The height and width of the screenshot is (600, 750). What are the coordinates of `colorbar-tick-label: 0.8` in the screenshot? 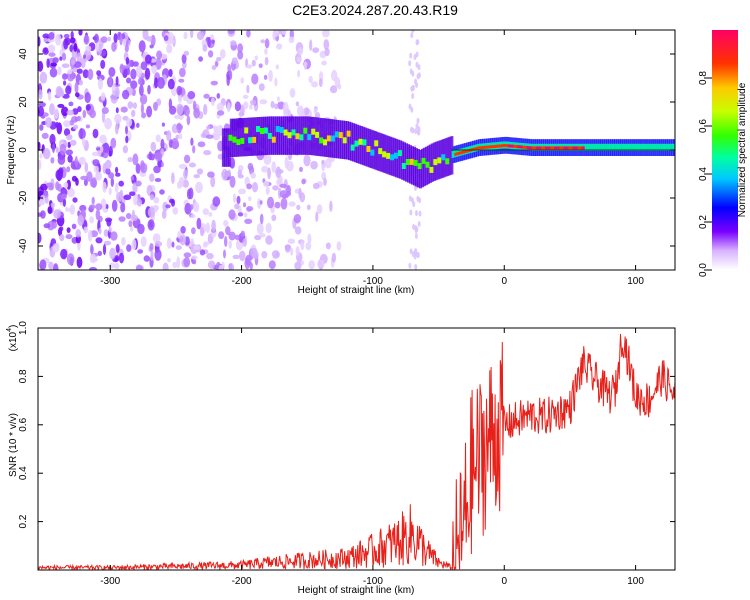 It's located at (703, 78).